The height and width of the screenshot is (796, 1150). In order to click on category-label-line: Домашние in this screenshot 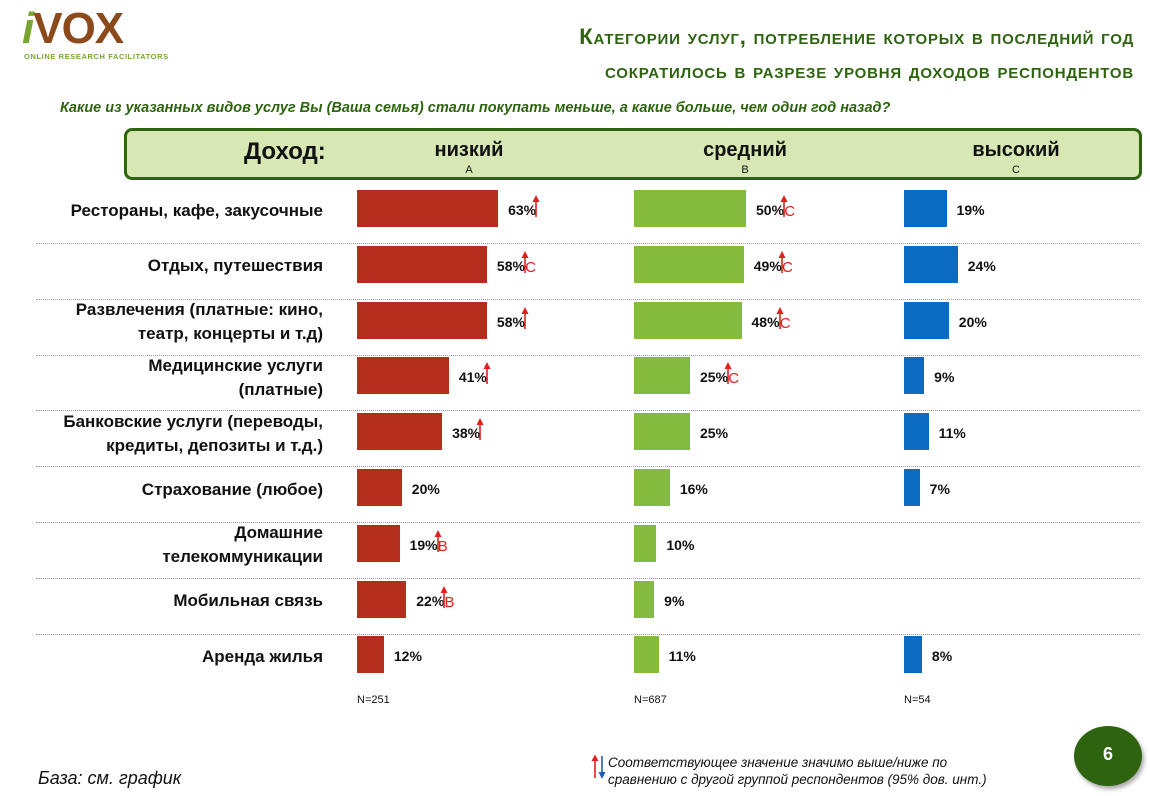, I will do `click(278, 533)`.